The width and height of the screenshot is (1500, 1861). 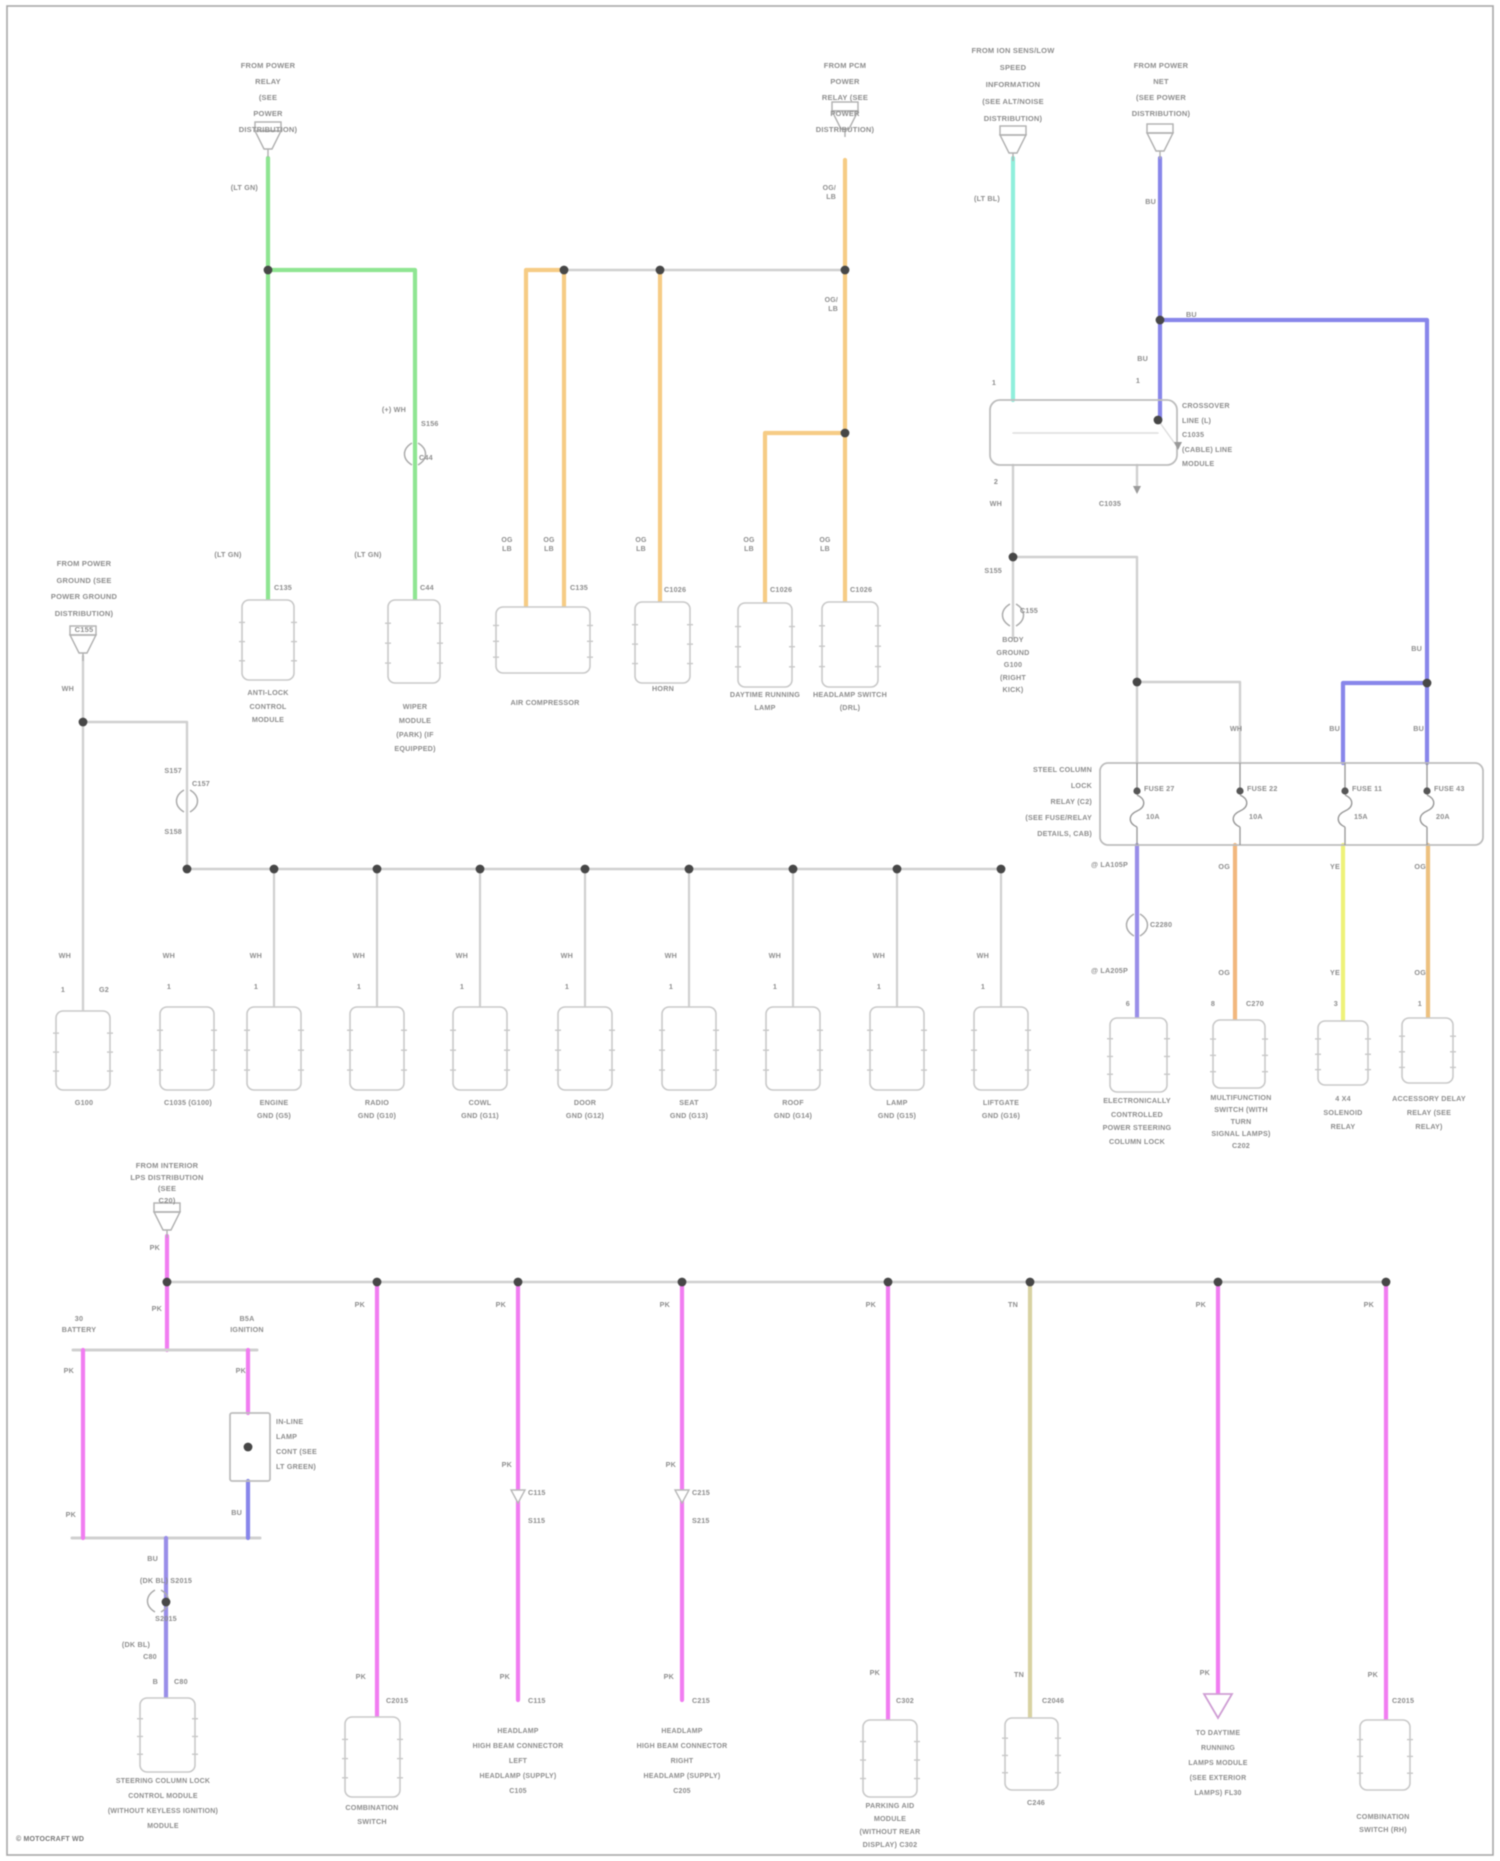 What do you see at coordinates (1109, 970) in the screenshot?
I see `diagram-label: @ LA205P` at bounding box center [1109, 970].